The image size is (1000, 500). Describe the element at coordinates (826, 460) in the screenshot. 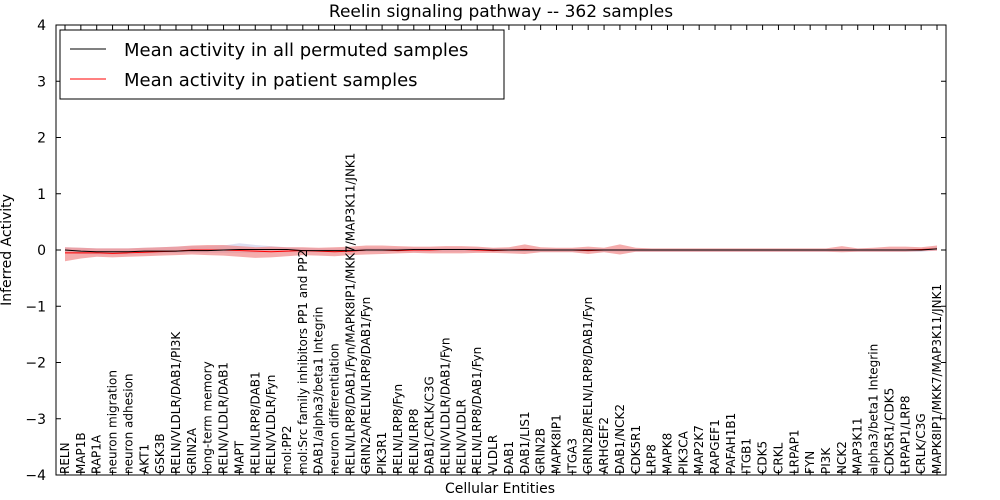

I see `x-tick-label: PI3K` at that location.